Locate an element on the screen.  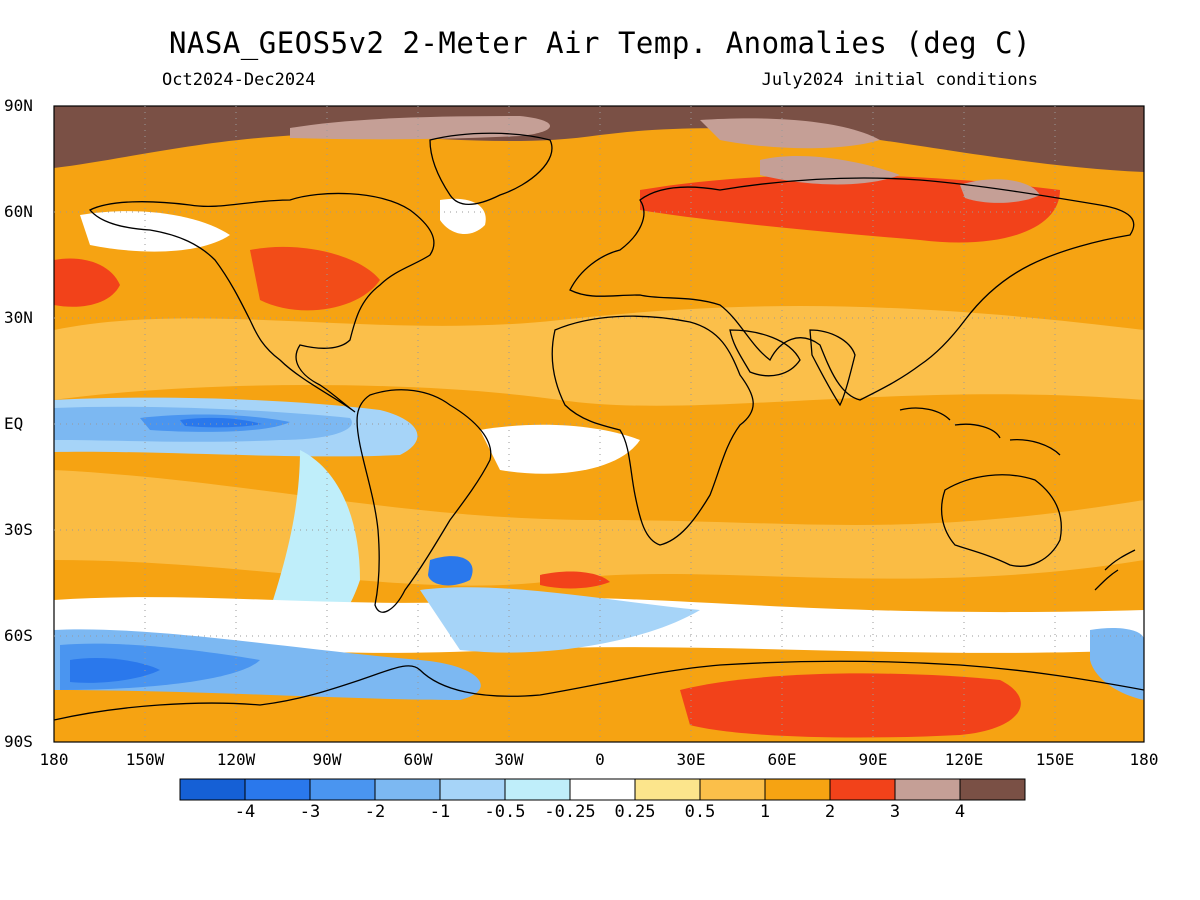
lat-tick-90n: 90N is located at coordinates (18, 105).